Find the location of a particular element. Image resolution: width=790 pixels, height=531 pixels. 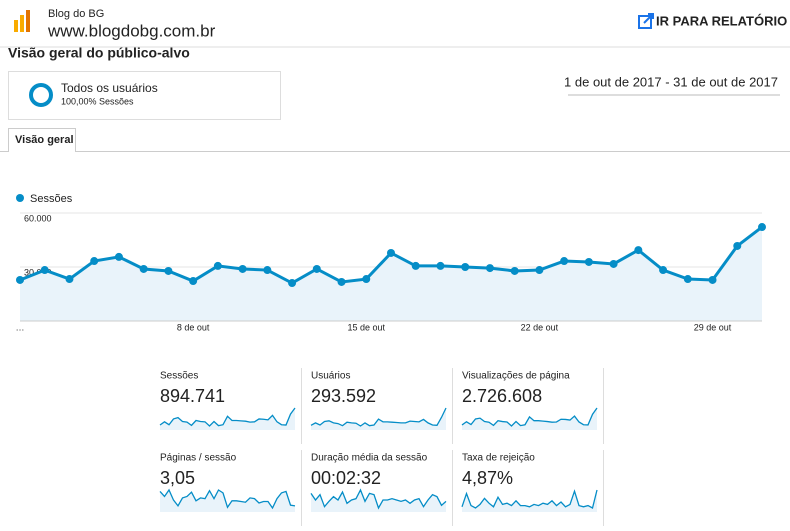

x-tick-label: 29 de out is located at coordinates (713, 327).